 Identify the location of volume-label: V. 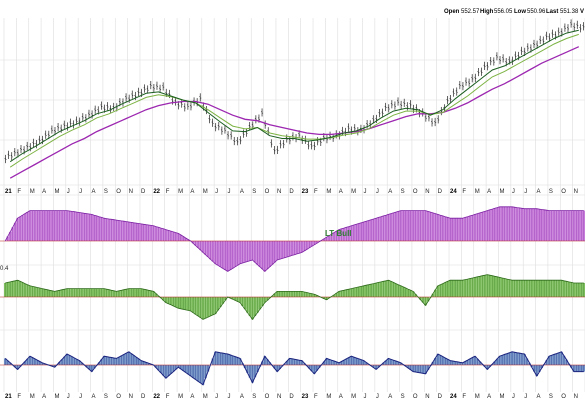
(582, 12).